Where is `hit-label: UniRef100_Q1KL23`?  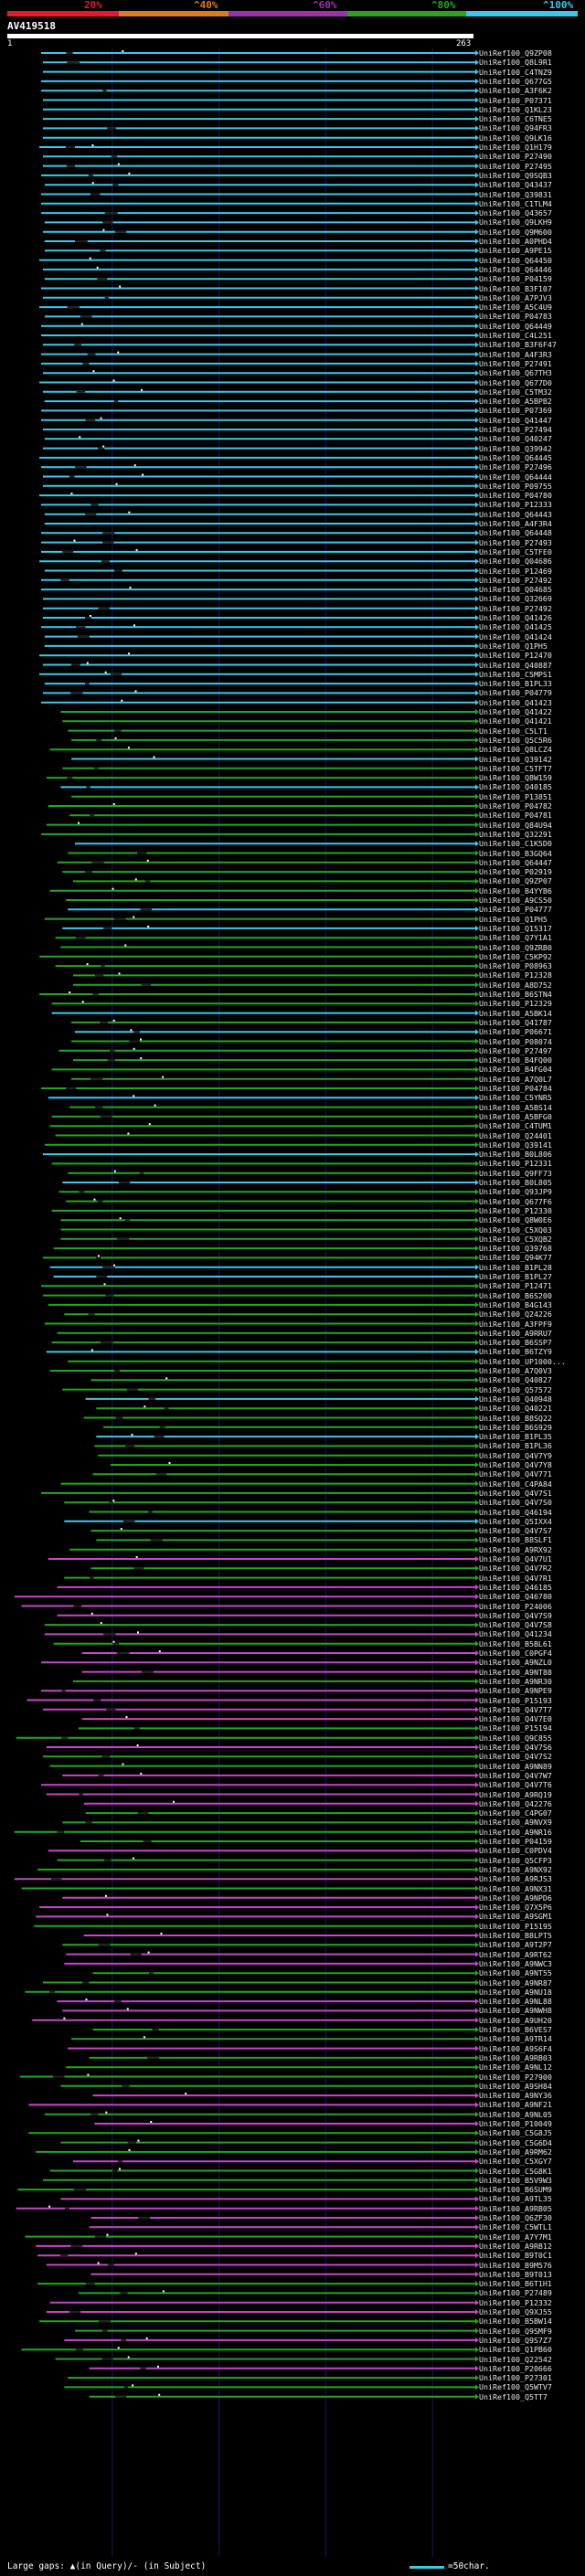 hit-label: UniRef100_Q1KL23 is located at coordinates (515, 109).